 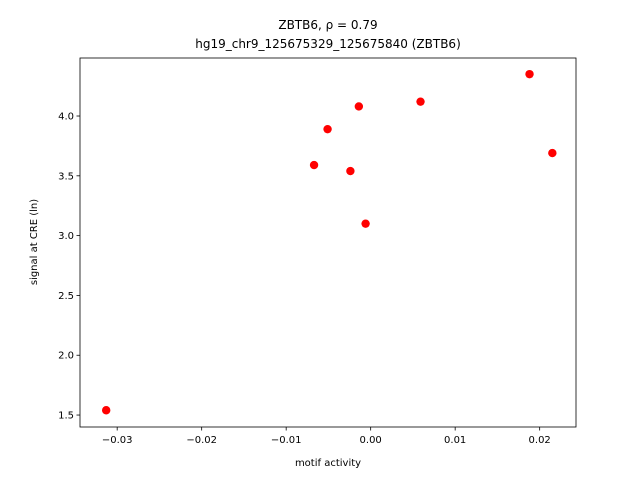 I want to click on y-tick-label: 3.5, so click(x=66, y=176).